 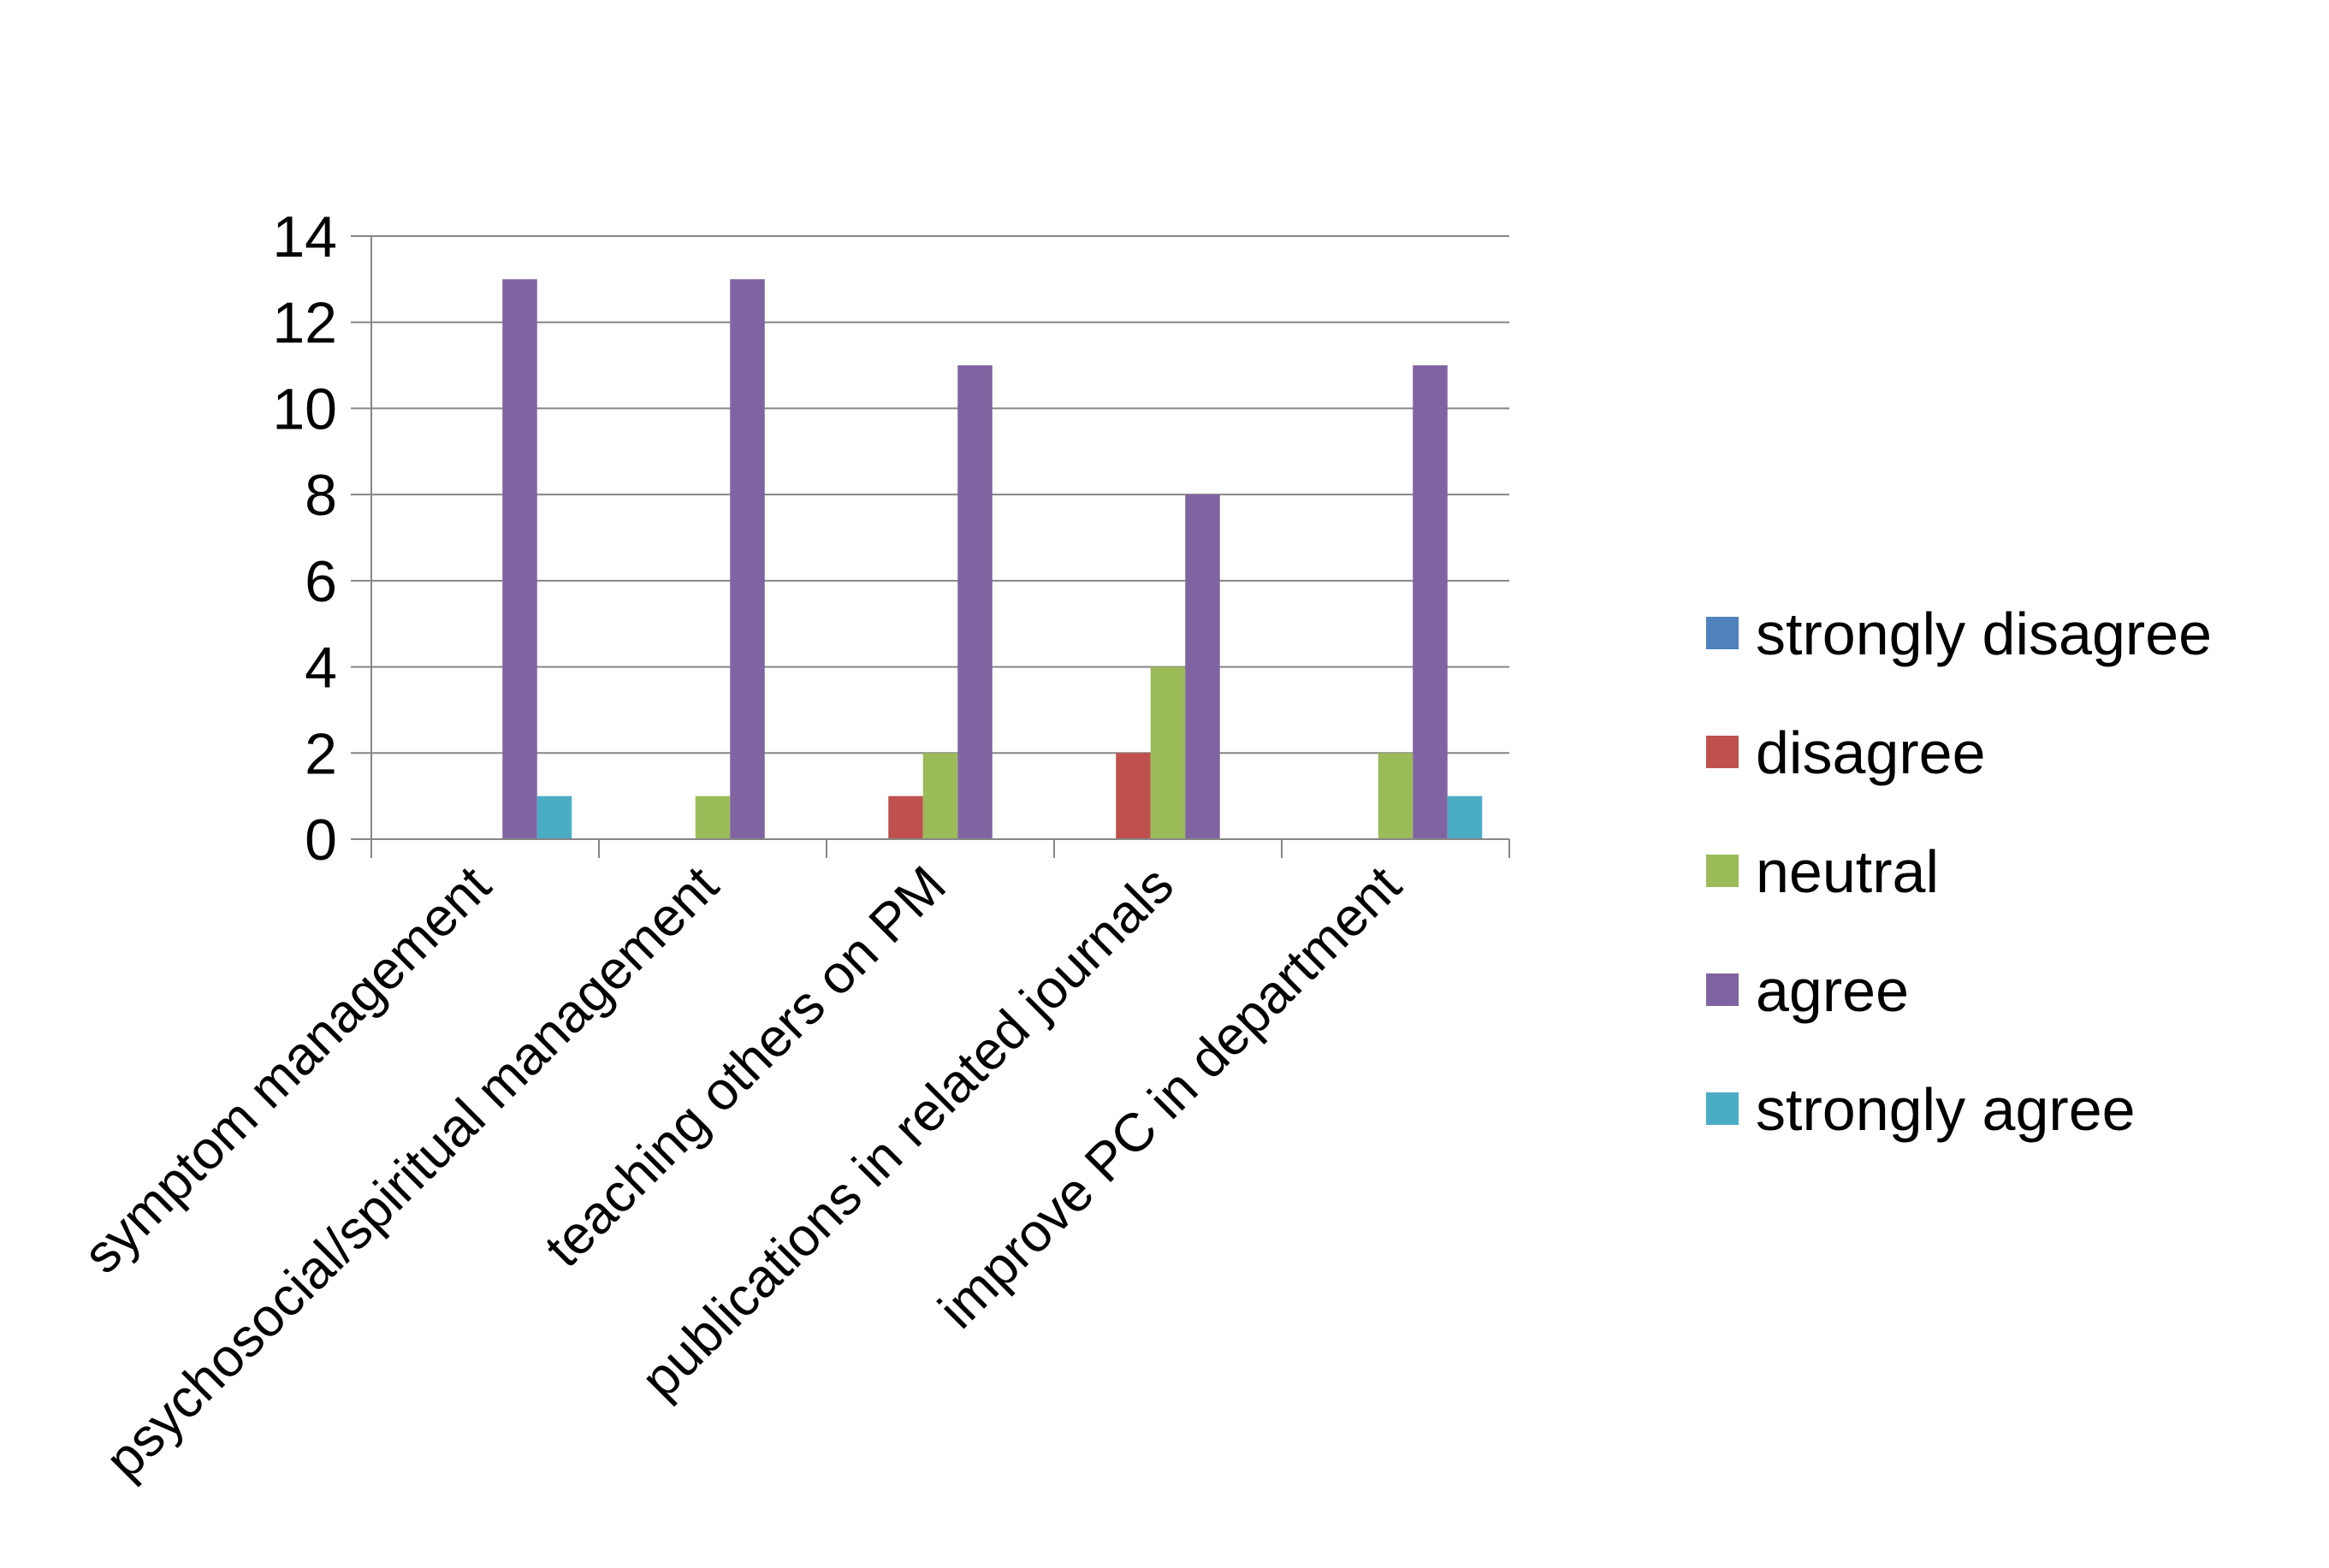 What do you see at coordinates (321, 495) in the screenshot?
I see `y-tick-label: 8` at bounding box center [321, 495].